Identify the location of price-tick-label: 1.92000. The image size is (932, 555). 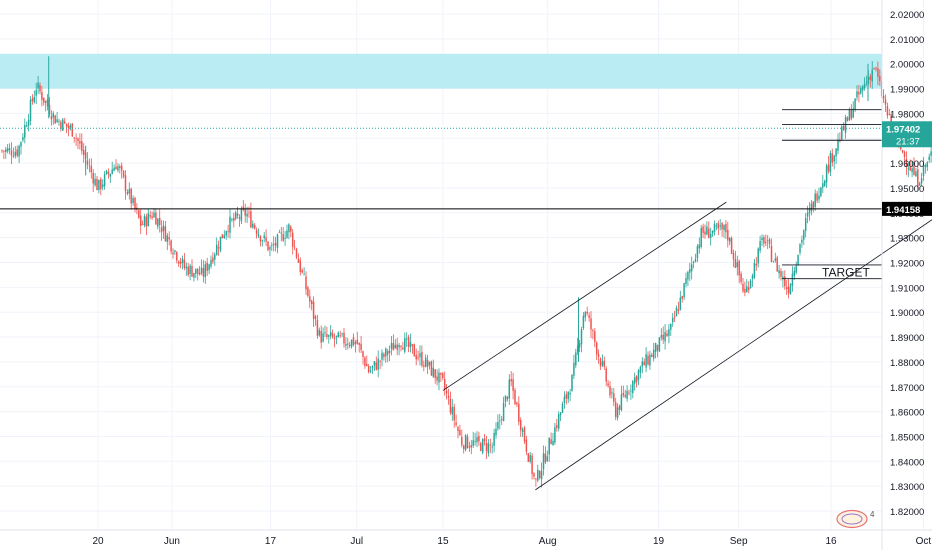
(907, 264).